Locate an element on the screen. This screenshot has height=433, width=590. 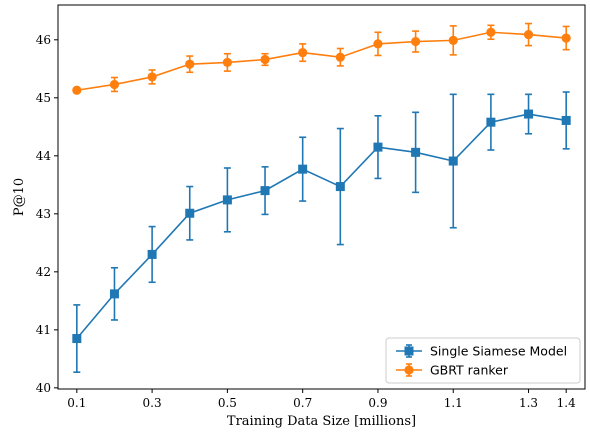
y-tick-label: 44 is located at coordinates (44, 156).